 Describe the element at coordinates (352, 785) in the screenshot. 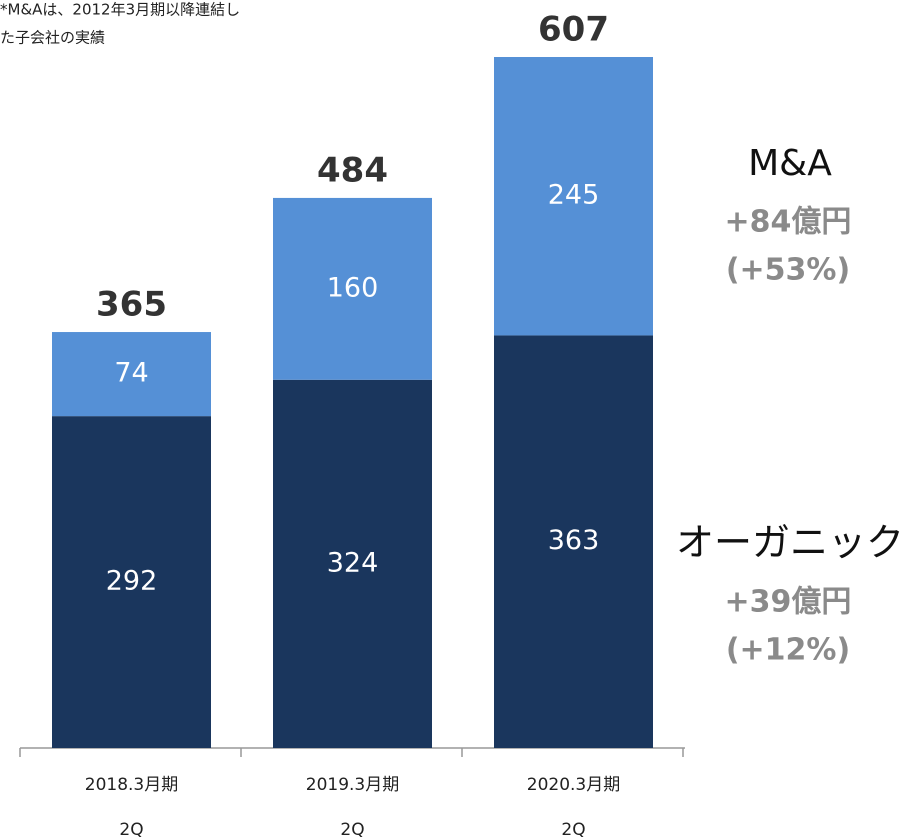

I see `x-tick-label: 2019.3月期` at that location.